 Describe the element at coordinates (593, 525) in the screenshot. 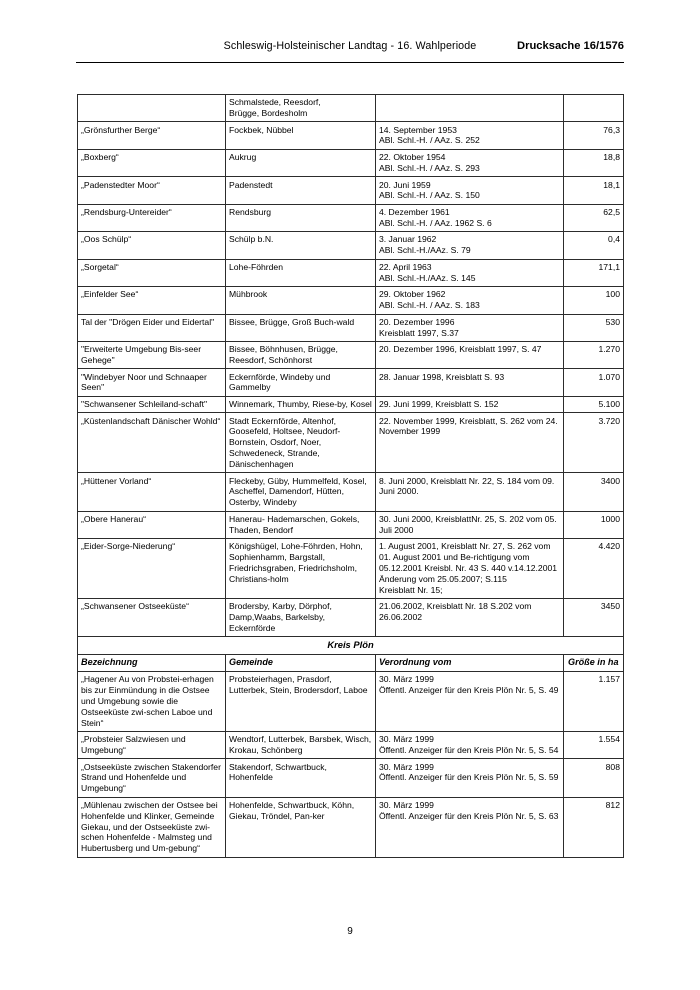

I see `cell-groesse: 1000` at that location.